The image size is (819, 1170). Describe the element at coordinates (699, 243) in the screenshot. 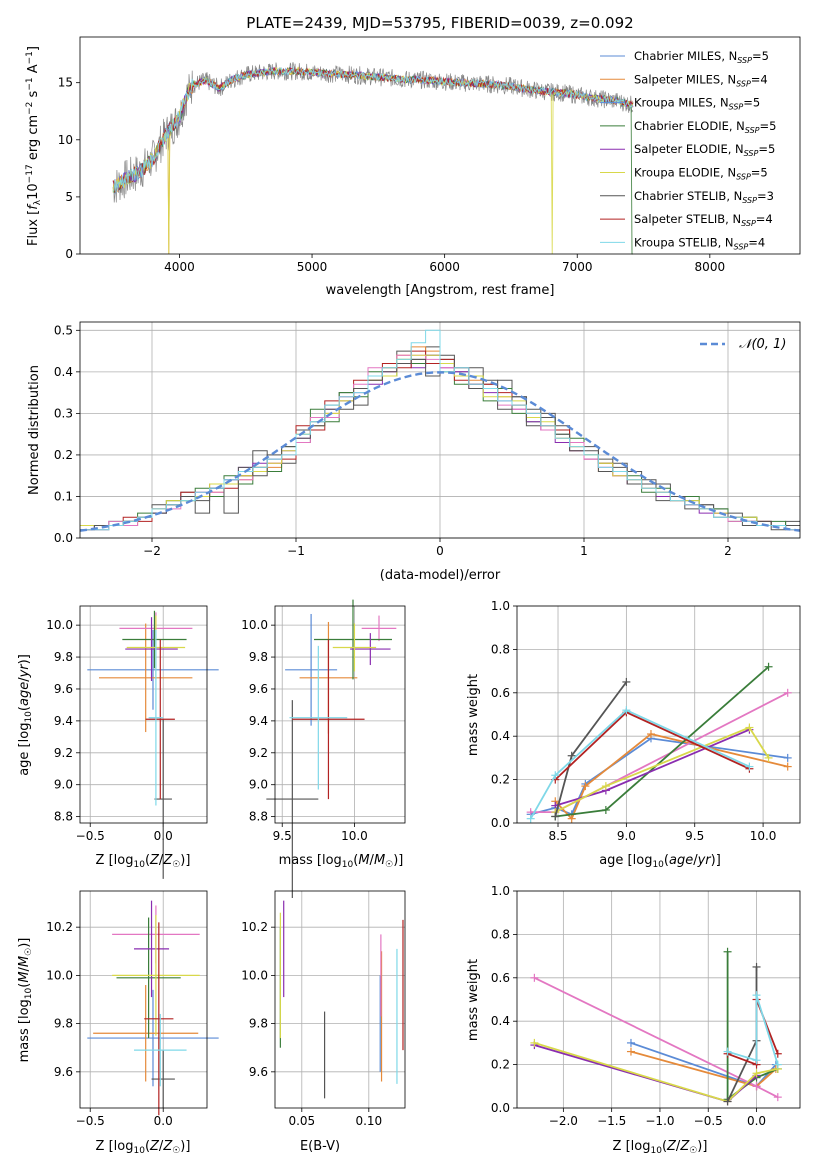

I see `spectrum-legend-label: Kroupa STELIB, NSSP=4` at that location.